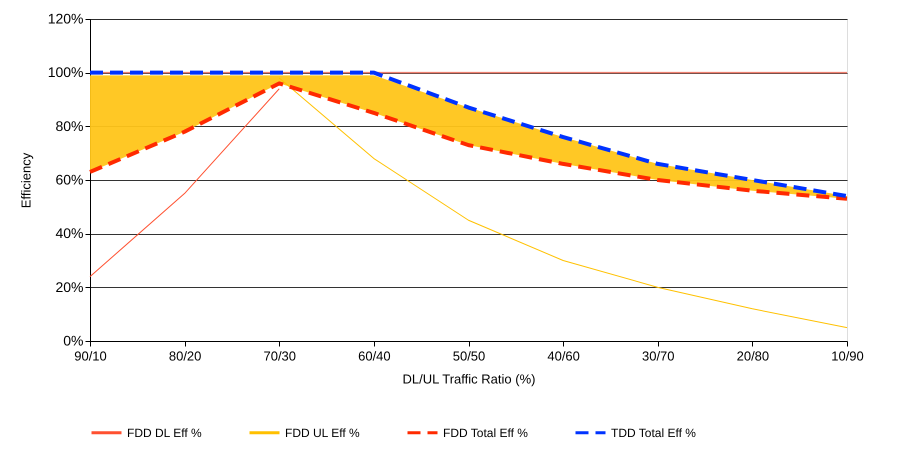  What do you see at coordinates (185, 356) in the screenshot?
I see `x-tick-label: 80/20` at bounding box center [185, 356].